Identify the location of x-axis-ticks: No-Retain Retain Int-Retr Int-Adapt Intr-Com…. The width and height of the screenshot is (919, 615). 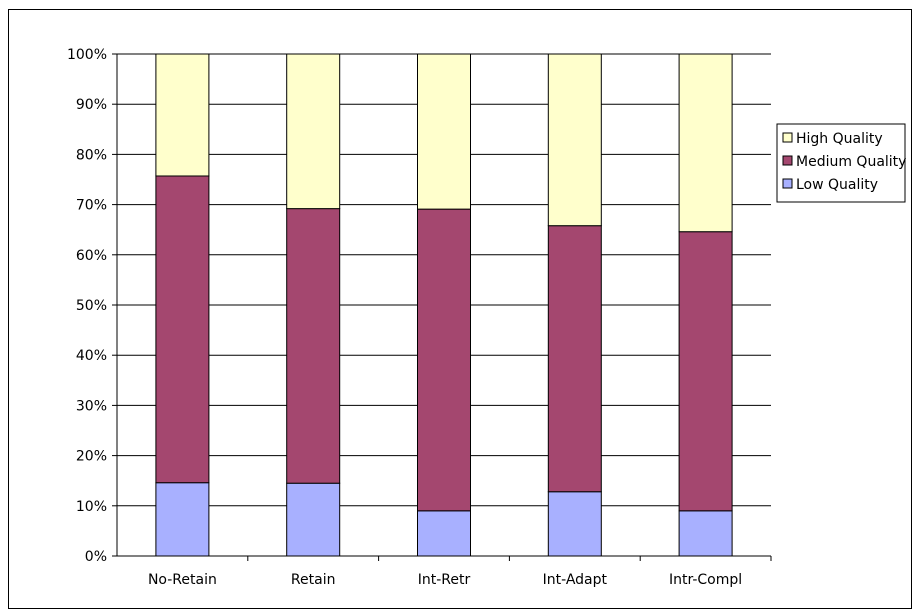
(460, 572).